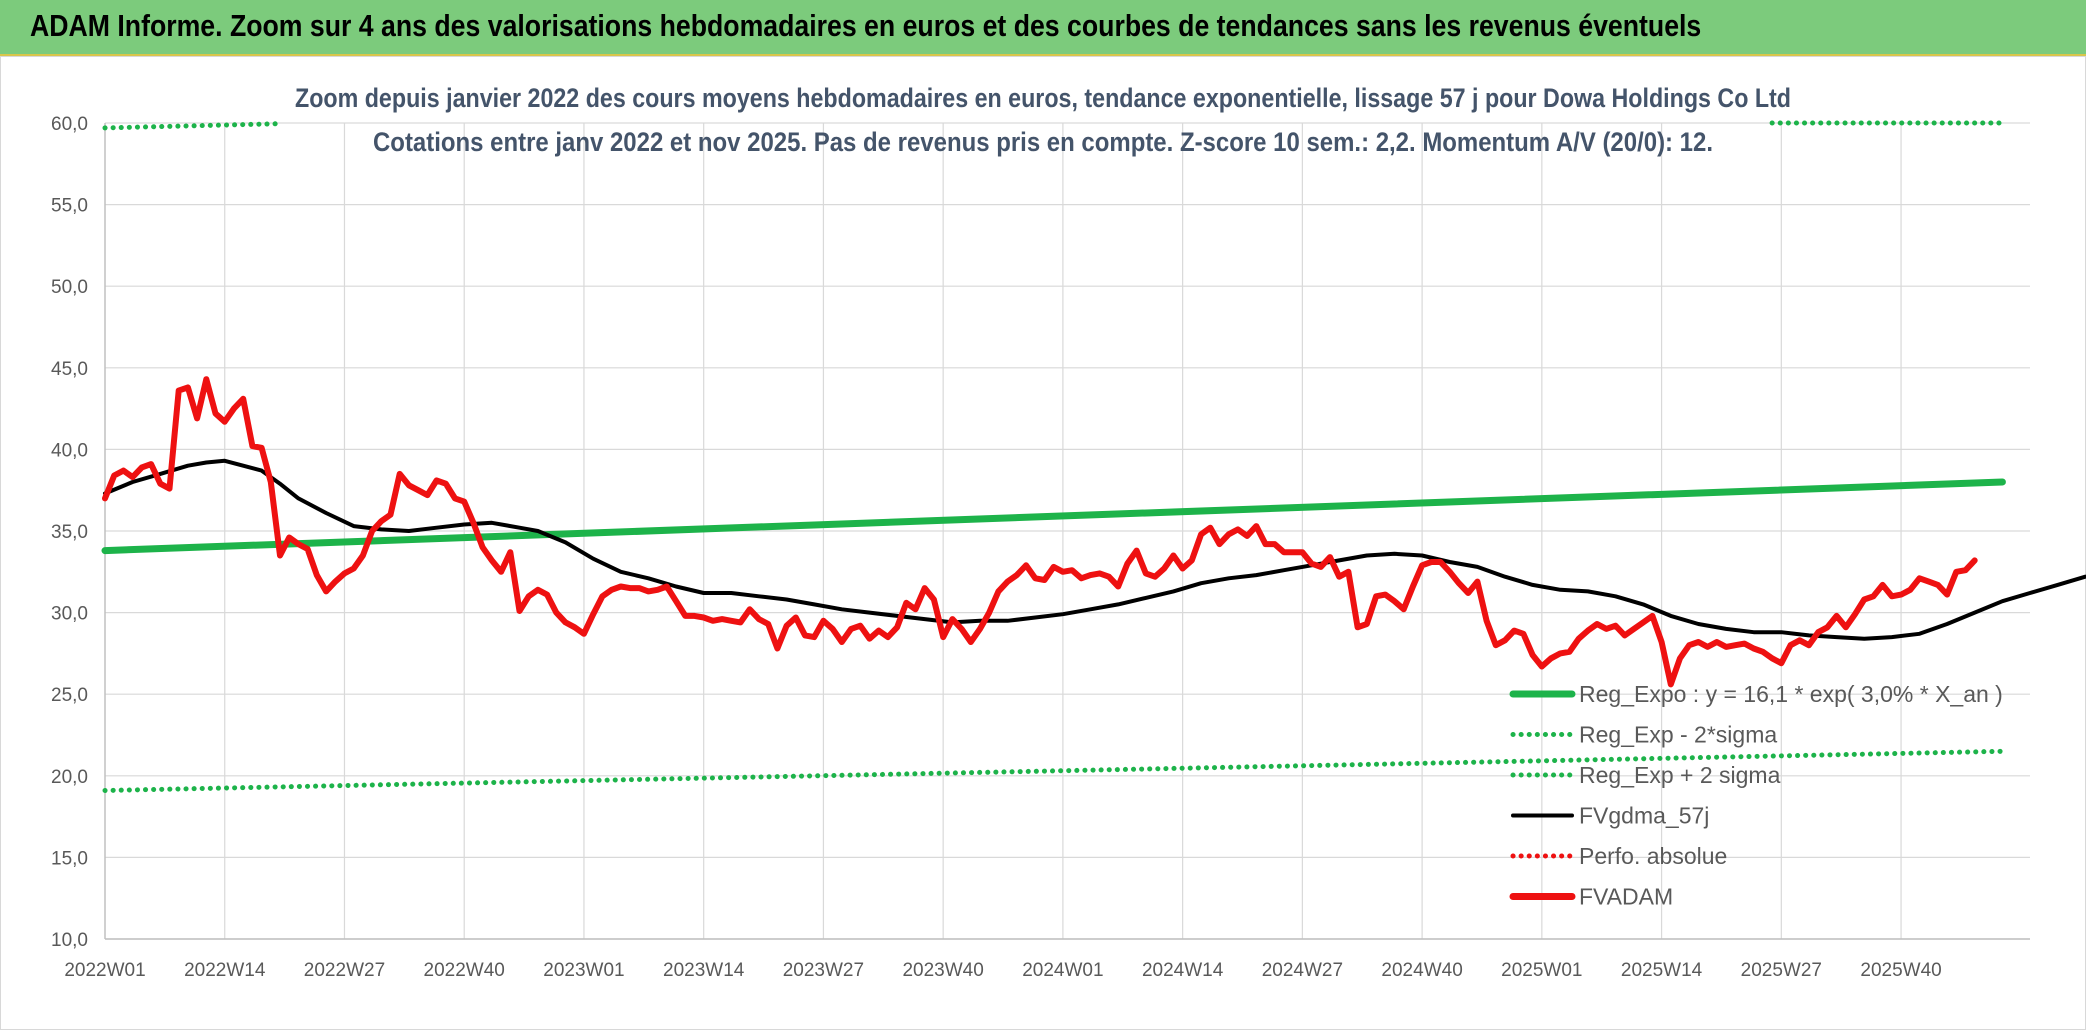  What do you see at coordinates (1053, 516) in the screenshot?
I see `series-reg-expo` at bounding box center [1053, 516].